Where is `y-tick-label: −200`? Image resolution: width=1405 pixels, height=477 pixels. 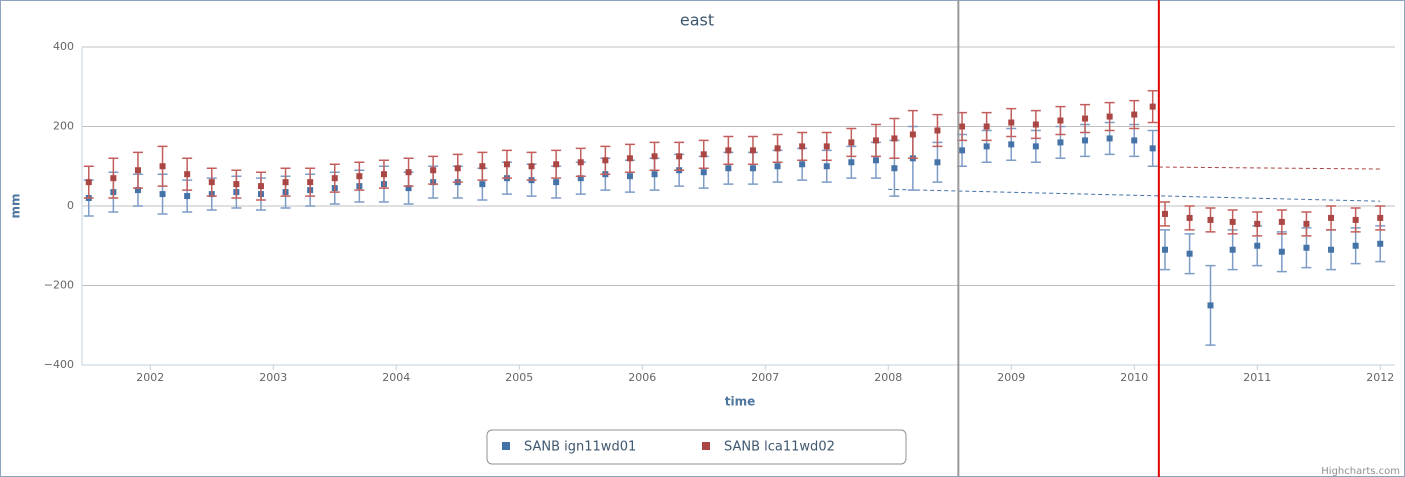 y-tick-label: −200 is located at coordinates (59, 285).